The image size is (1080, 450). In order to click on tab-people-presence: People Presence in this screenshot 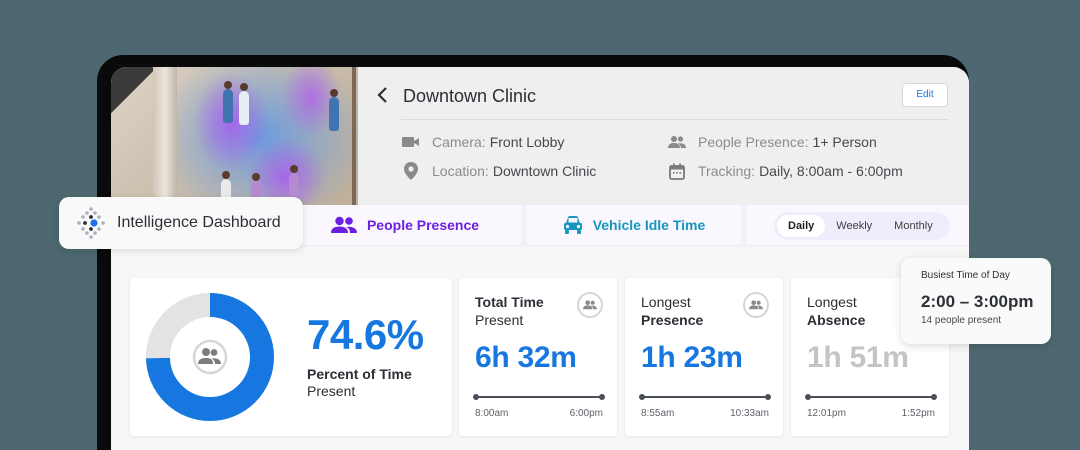, I will do `click(405, 225)`.